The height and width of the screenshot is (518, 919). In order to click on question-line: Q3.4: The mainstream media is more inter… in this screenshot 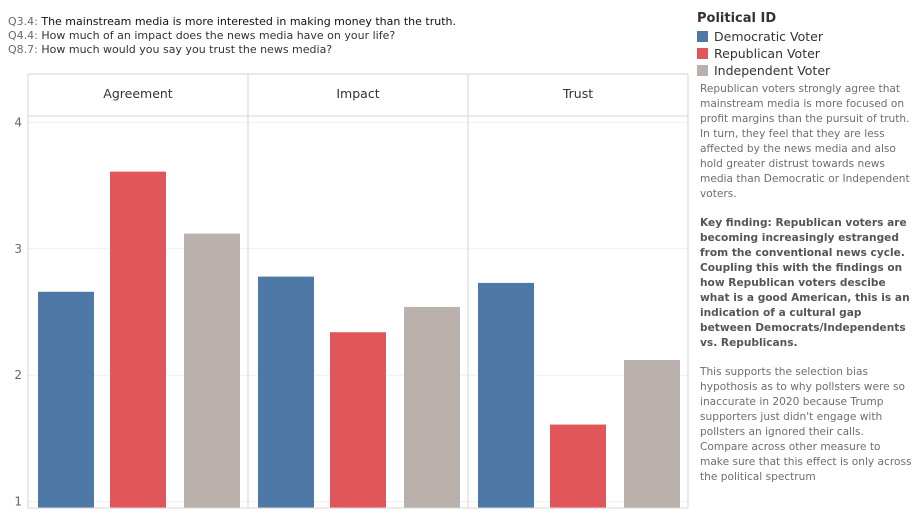, I will do `click(232, 22)`.